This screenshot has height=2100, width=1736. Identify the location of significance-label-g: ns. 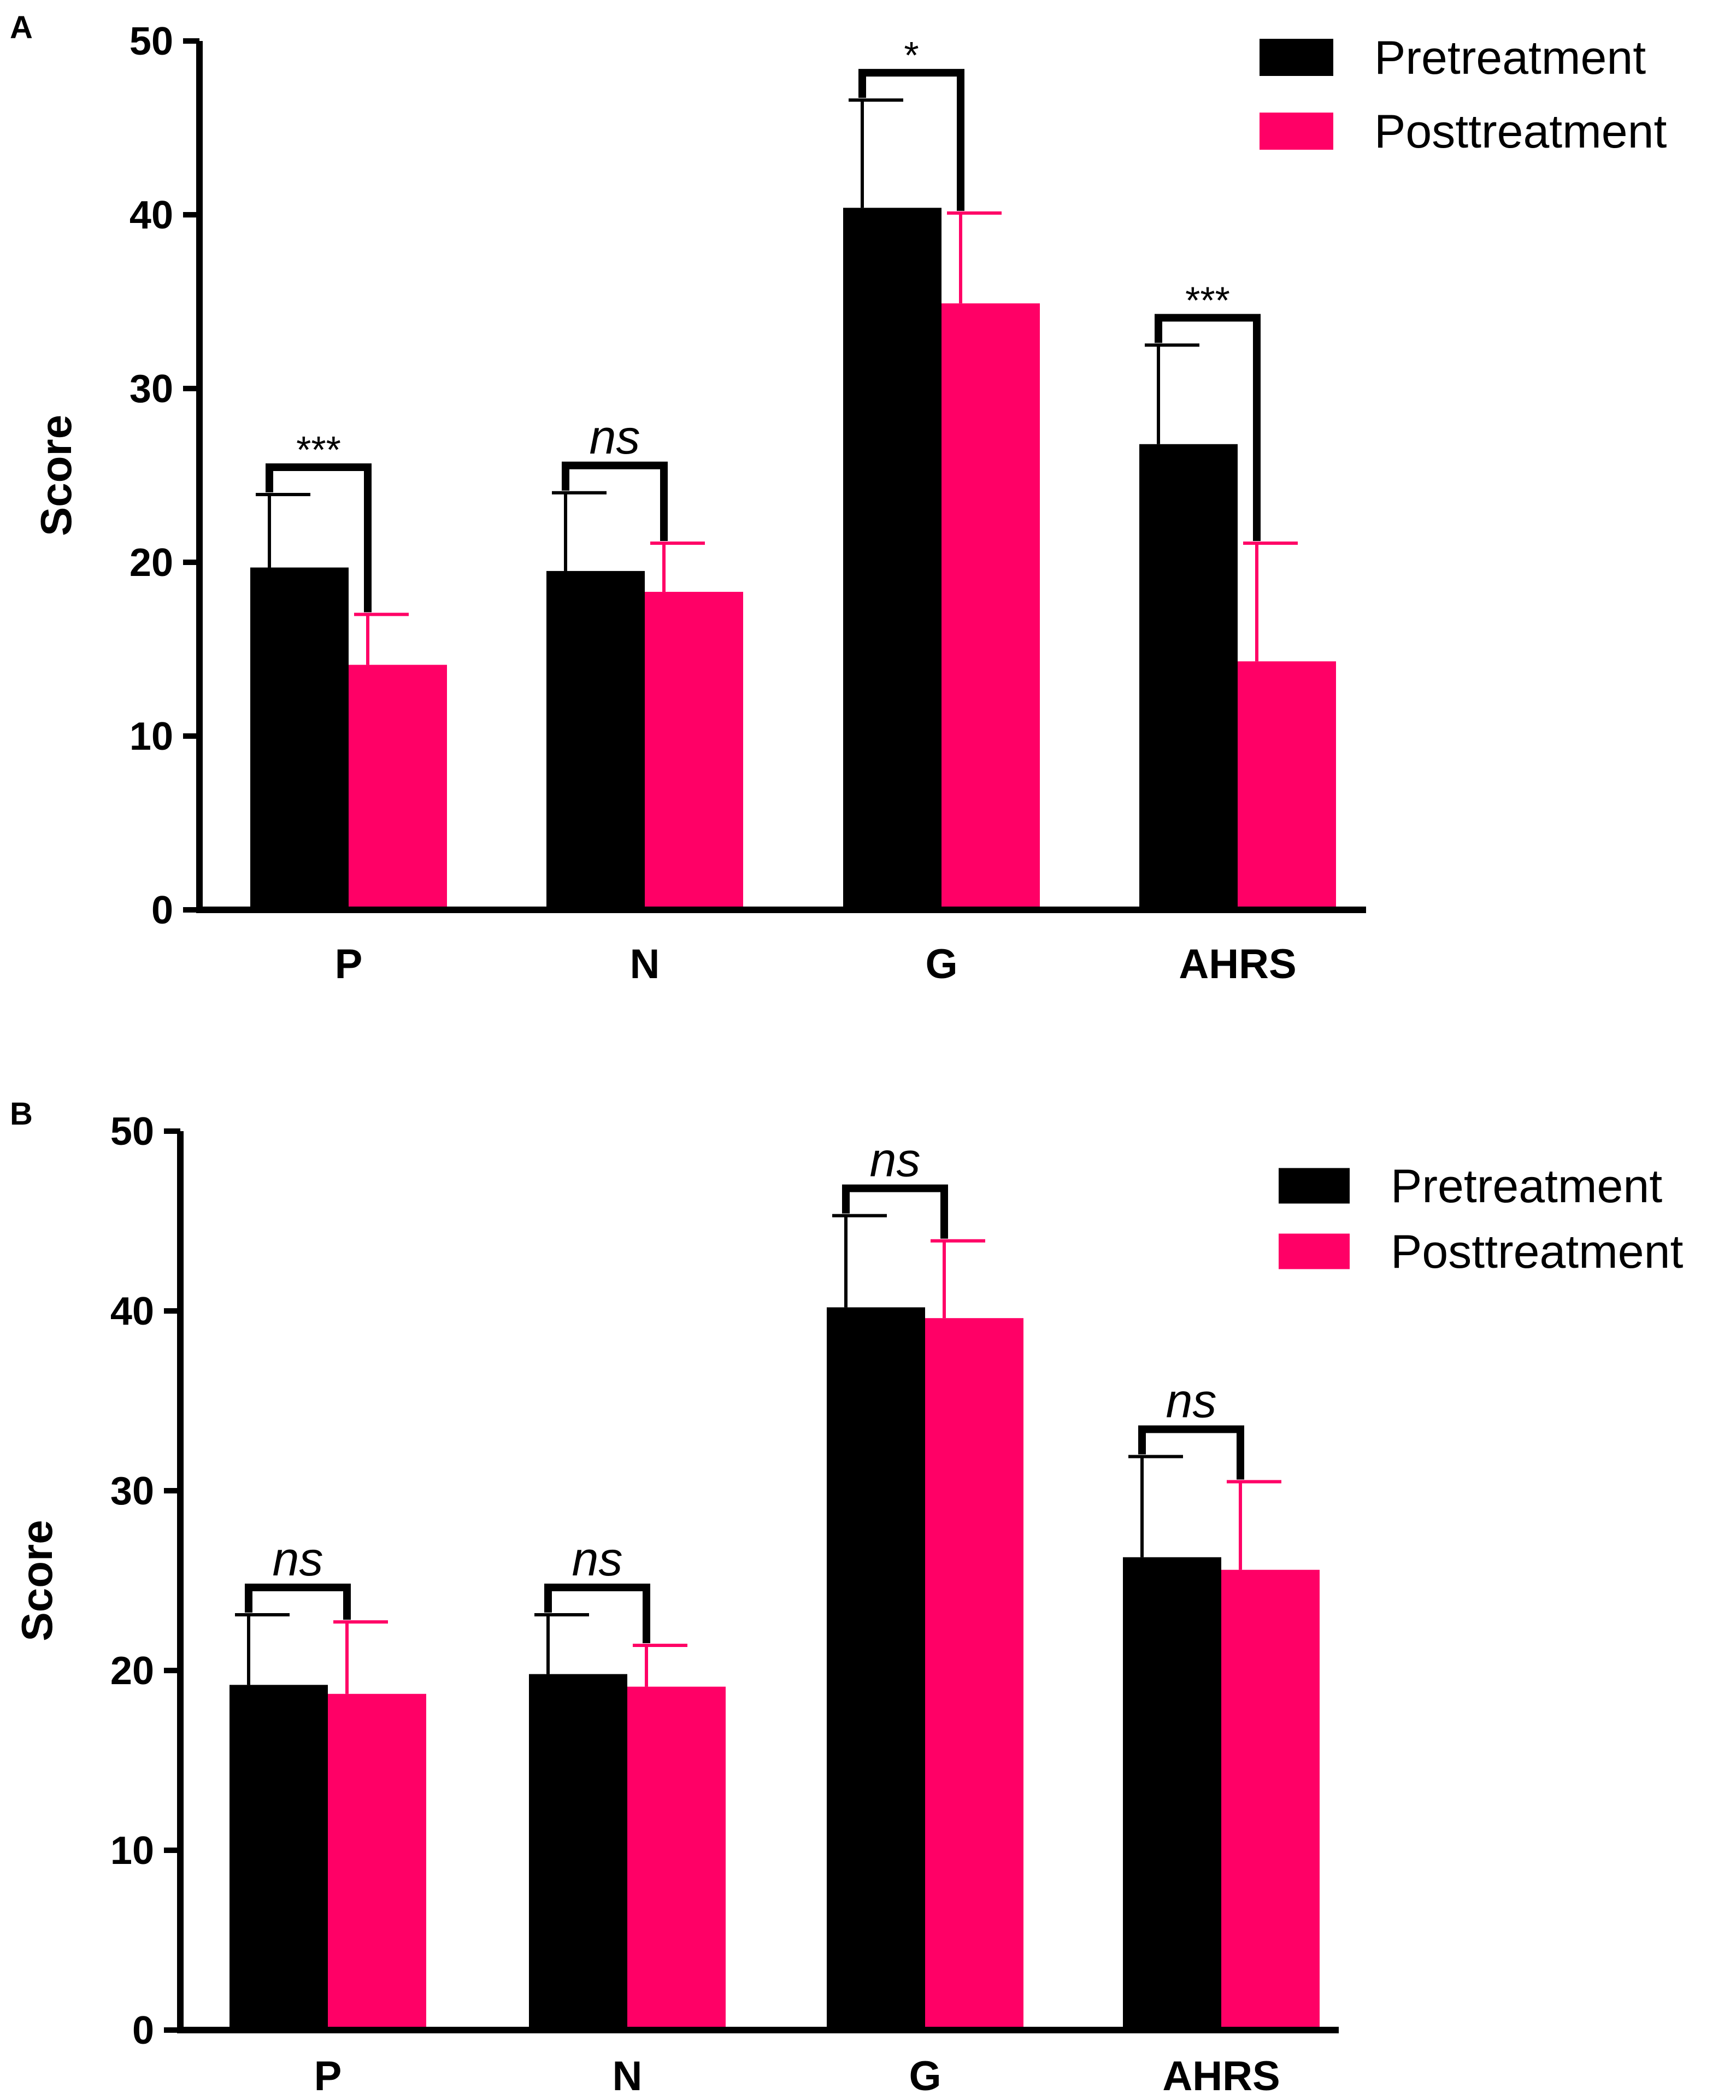
(895, 1160).